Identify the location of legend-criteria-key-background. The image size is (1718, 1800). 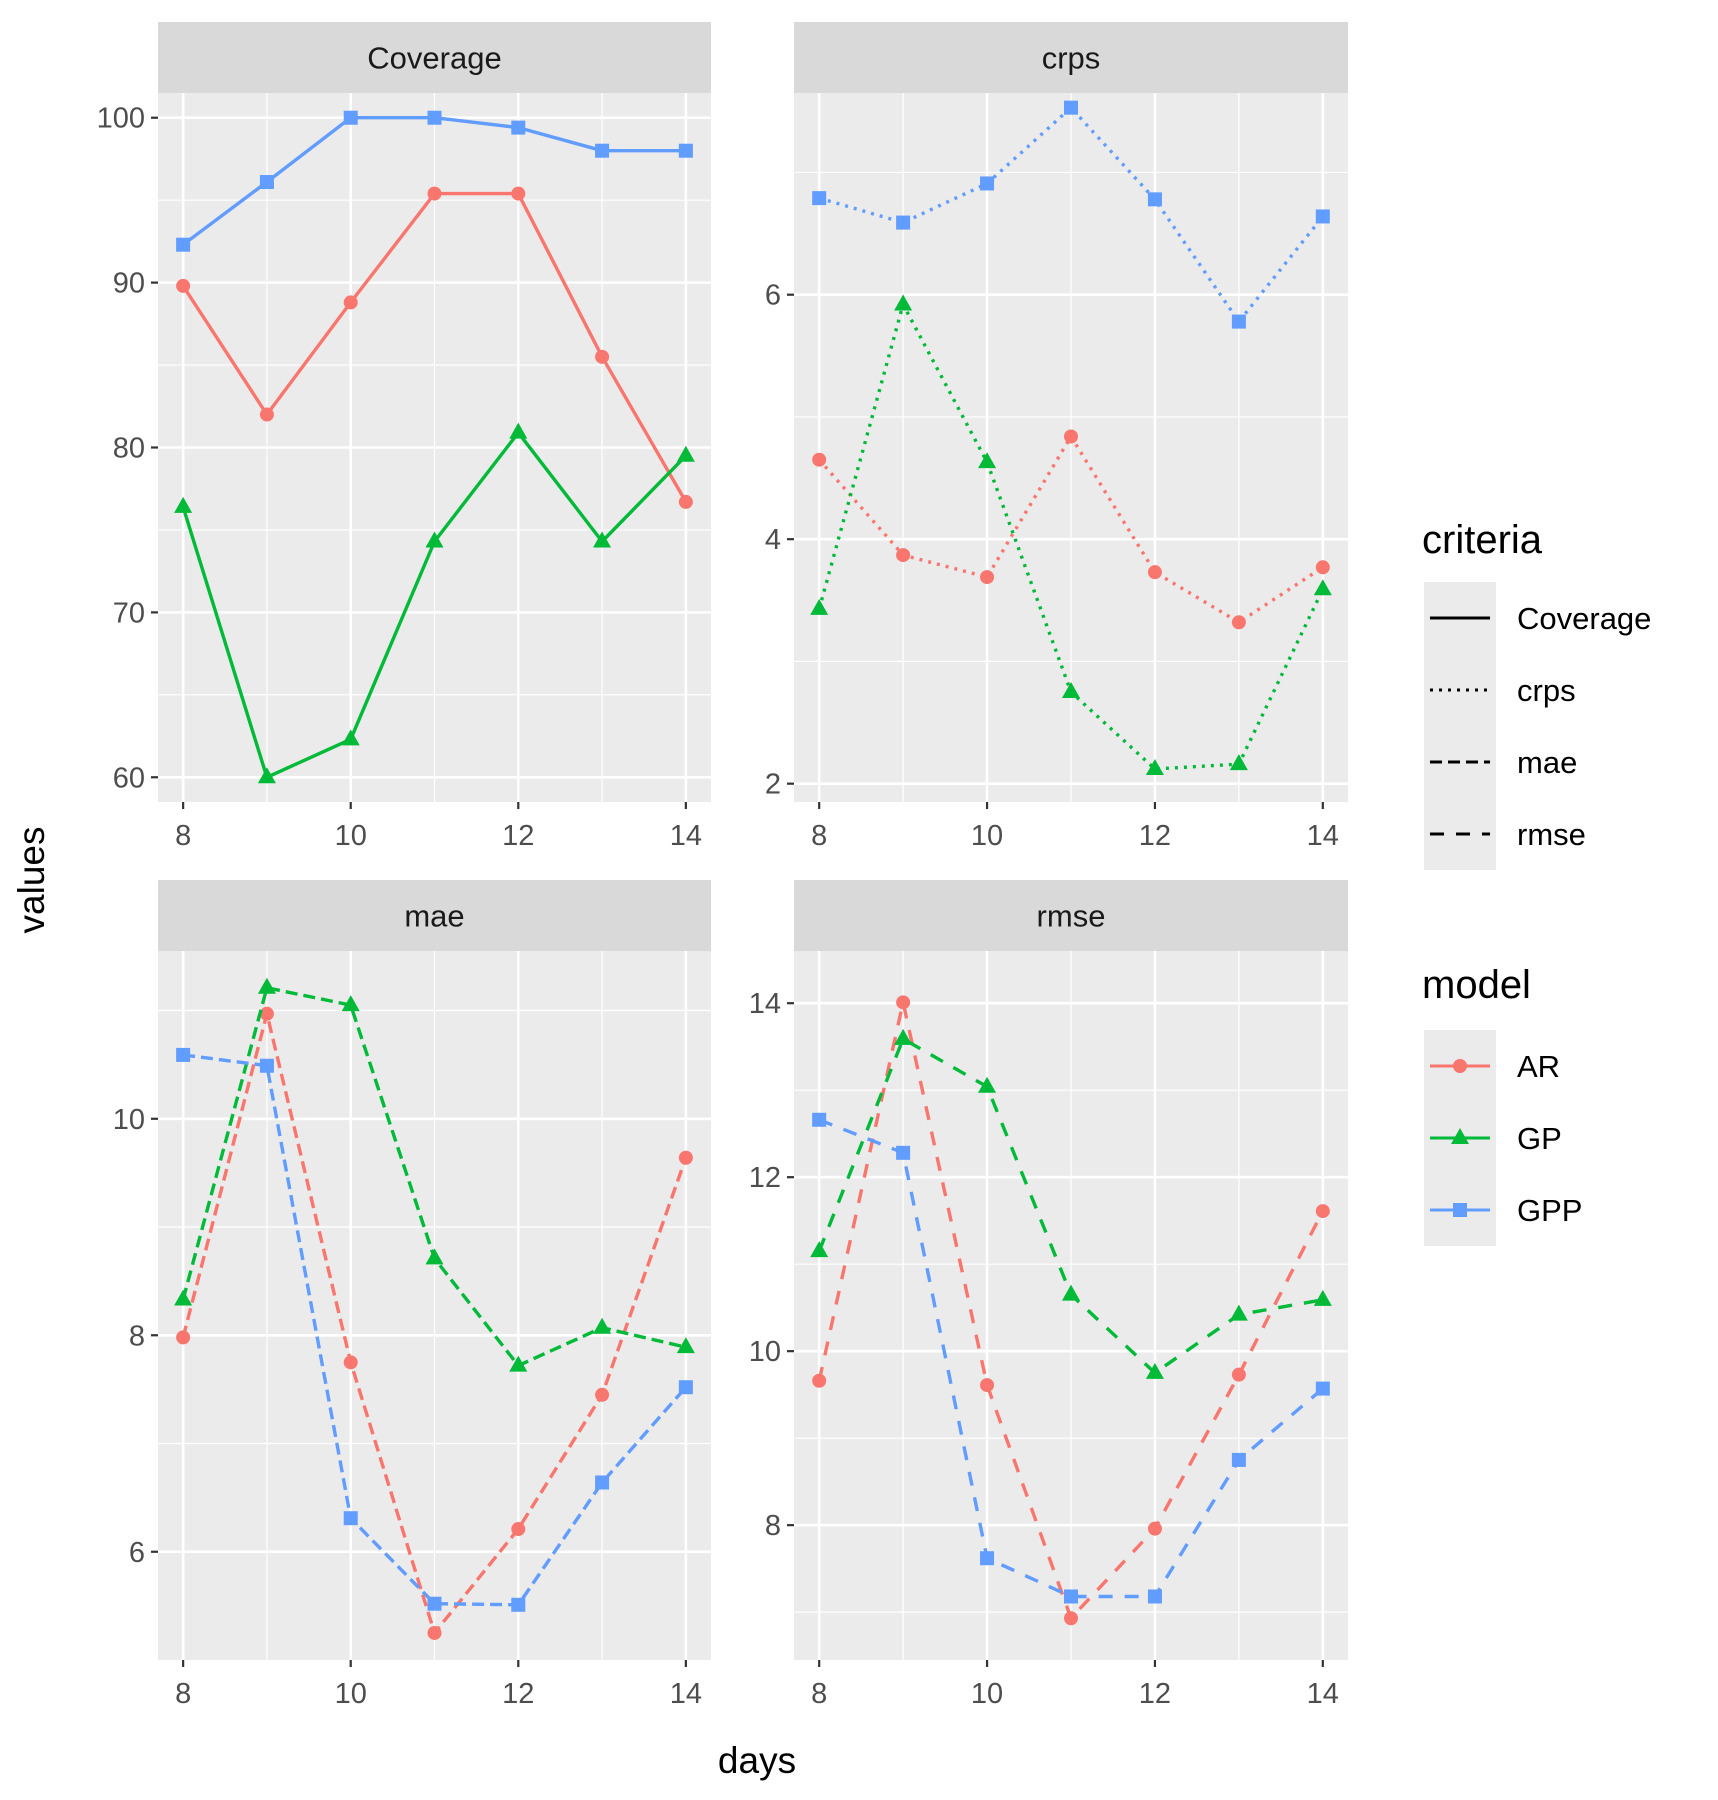
(1460, 726).